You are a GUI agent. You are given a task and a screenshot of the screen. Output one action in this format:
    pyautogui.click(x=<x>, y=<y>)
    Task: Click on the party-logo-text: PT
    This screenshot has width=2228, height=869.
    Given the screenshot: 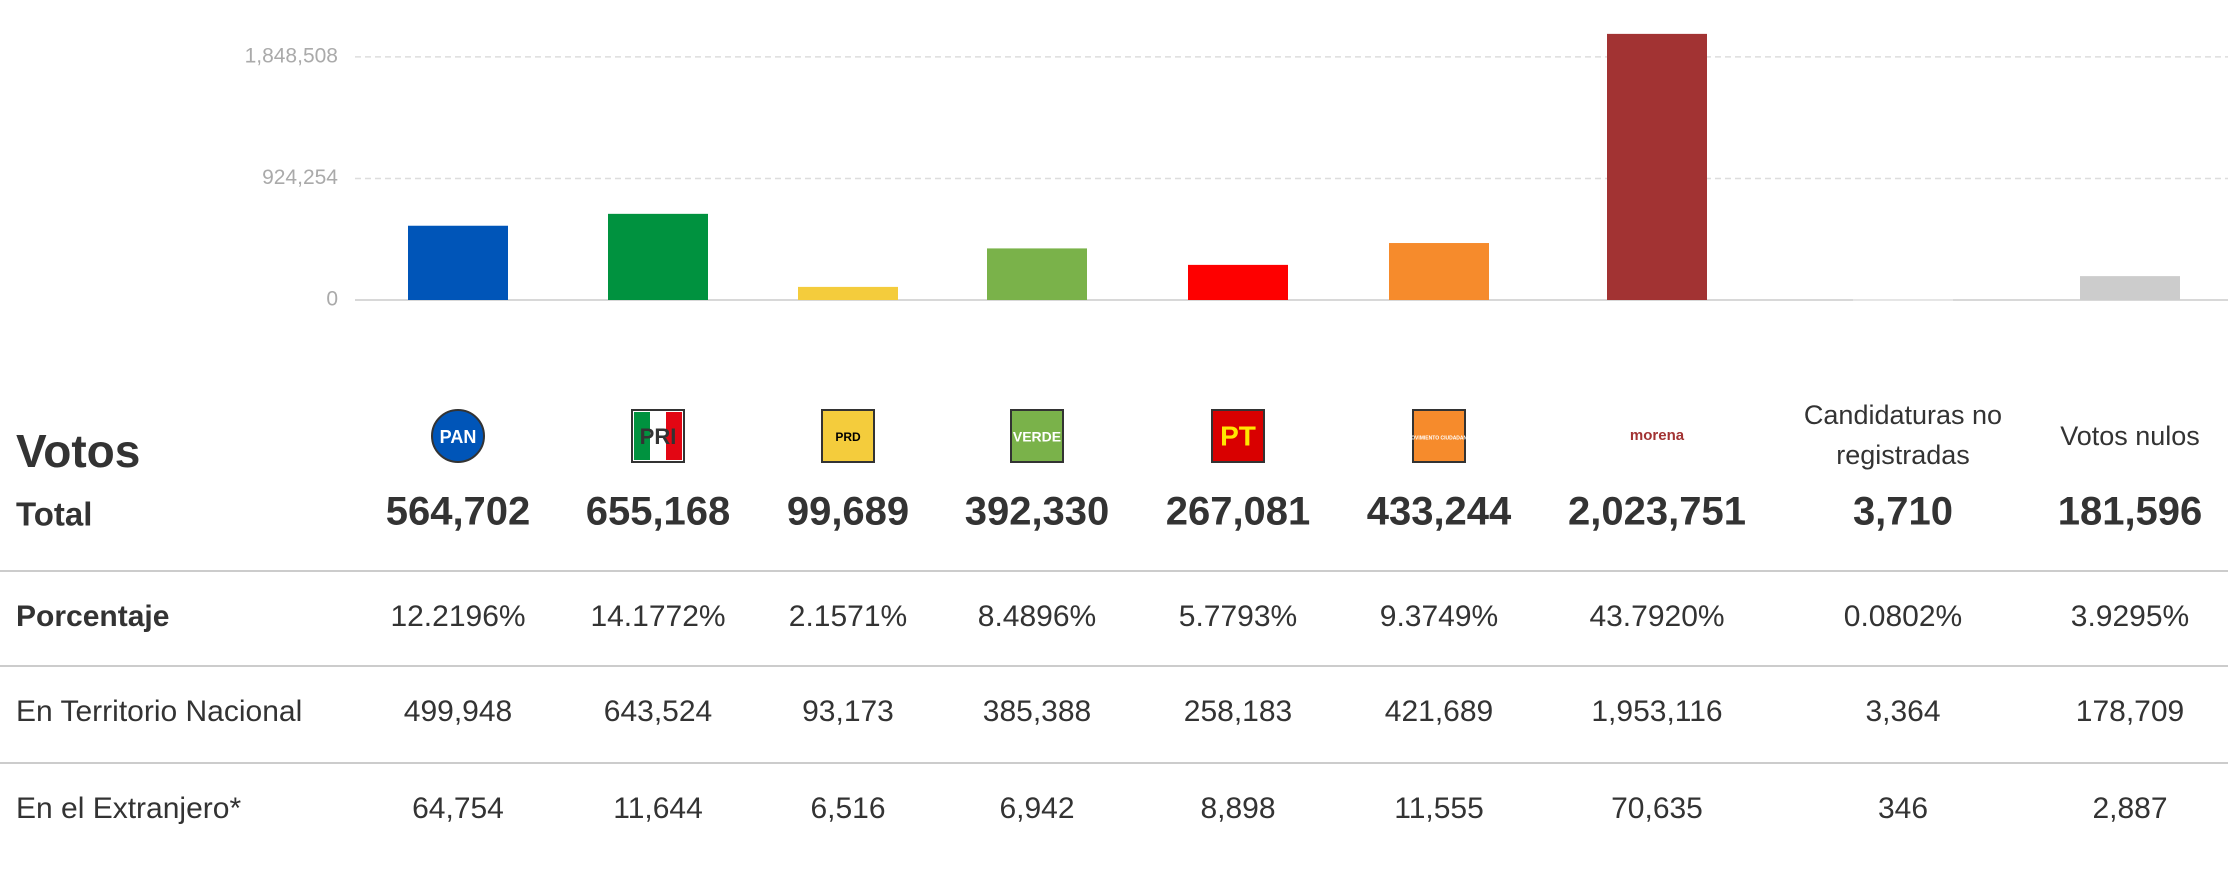 What is the action you would take?
    pyautogui.click(x=1238, y=435)
    